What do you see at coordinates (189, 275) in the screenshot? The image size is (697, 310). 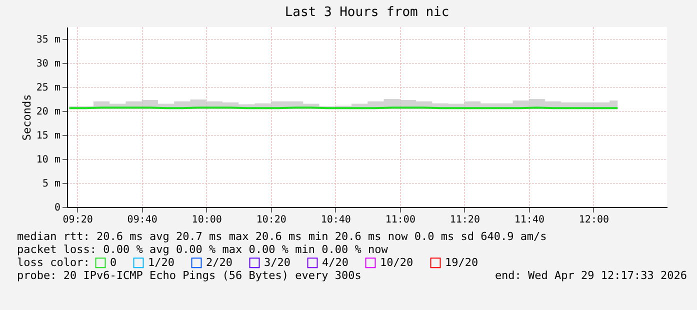 I see `text: probe: 20 IPv6-ICMP Echo Pings (56 Bytes) every 300s` at bounding box center [189, 275].